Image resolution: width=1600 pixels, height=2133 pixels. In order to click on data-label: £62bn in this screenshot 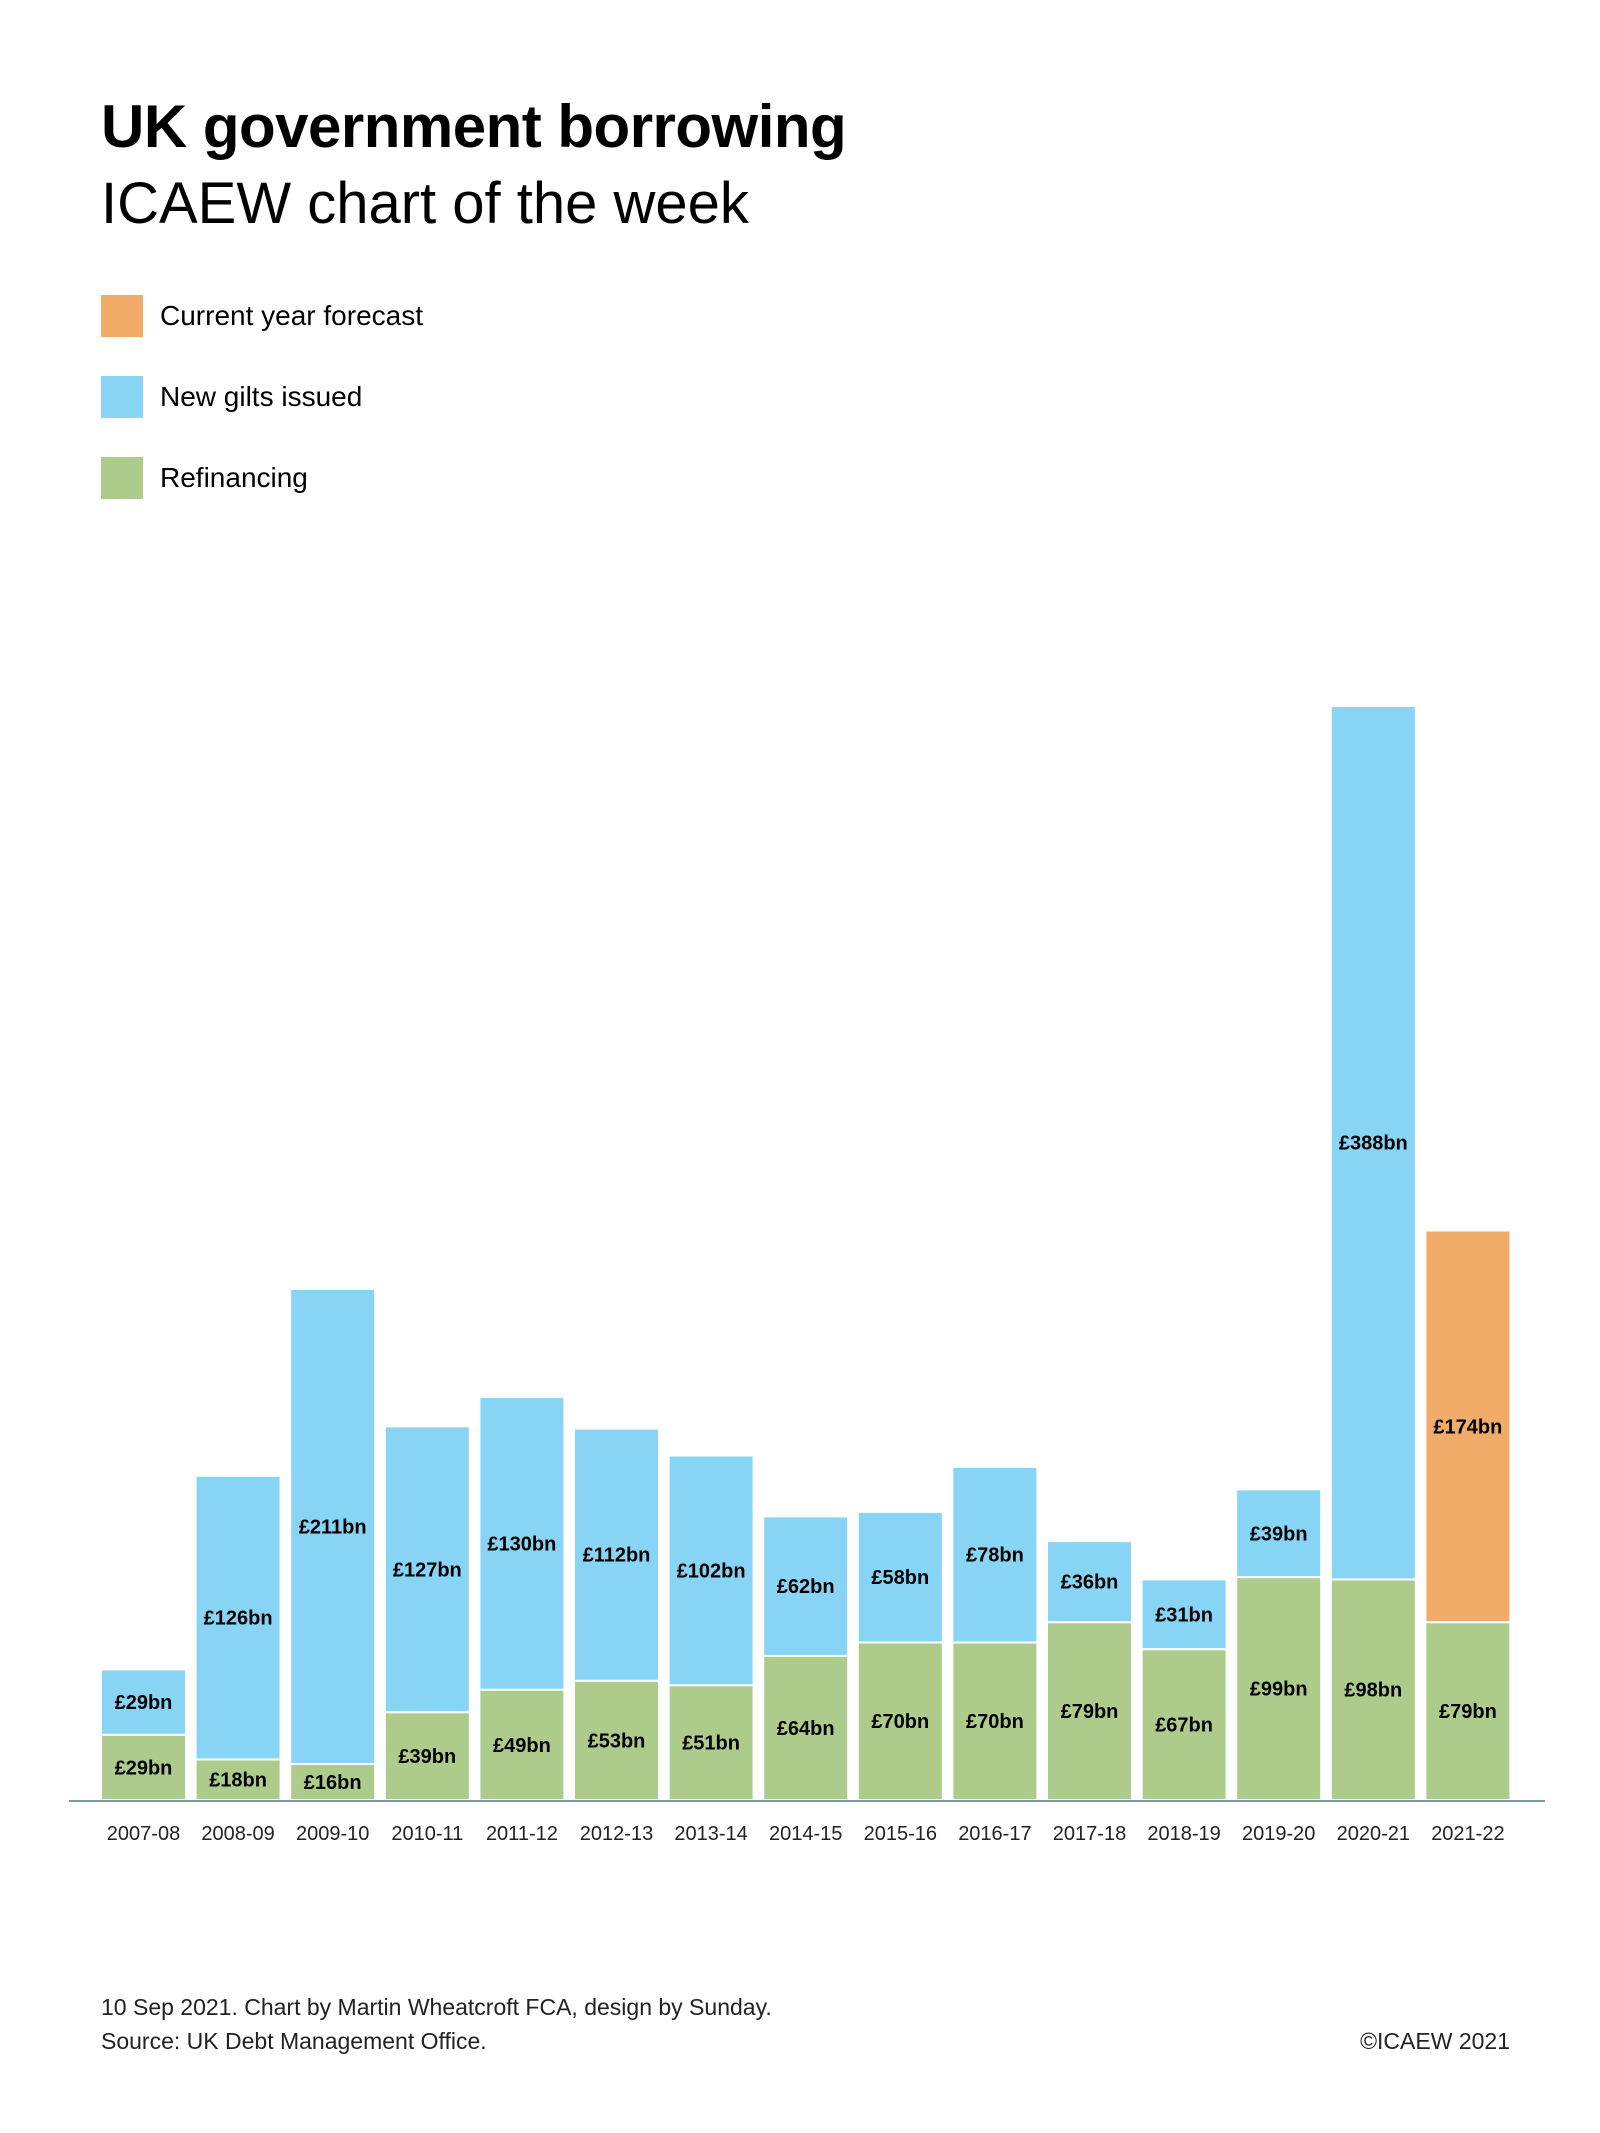, I will do `click(806, 1587)`.